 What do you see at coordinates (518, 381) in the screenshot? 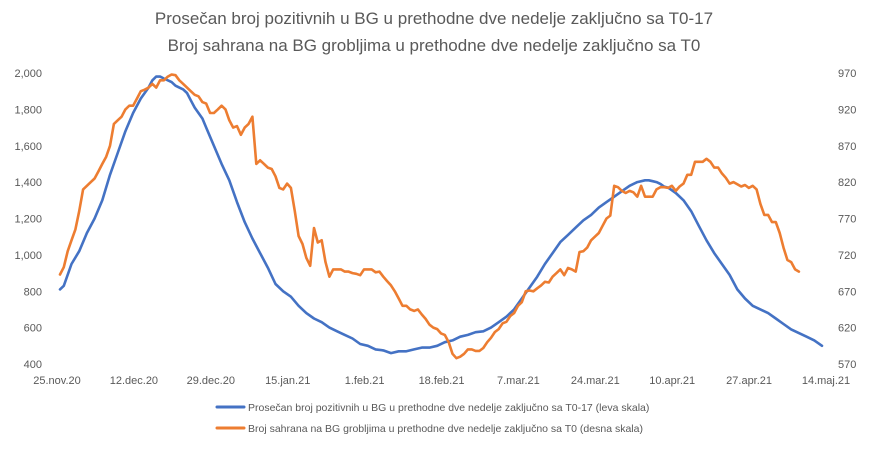
I see `x-tick-label: 7.mar.21` at bounding box center [518, 381].